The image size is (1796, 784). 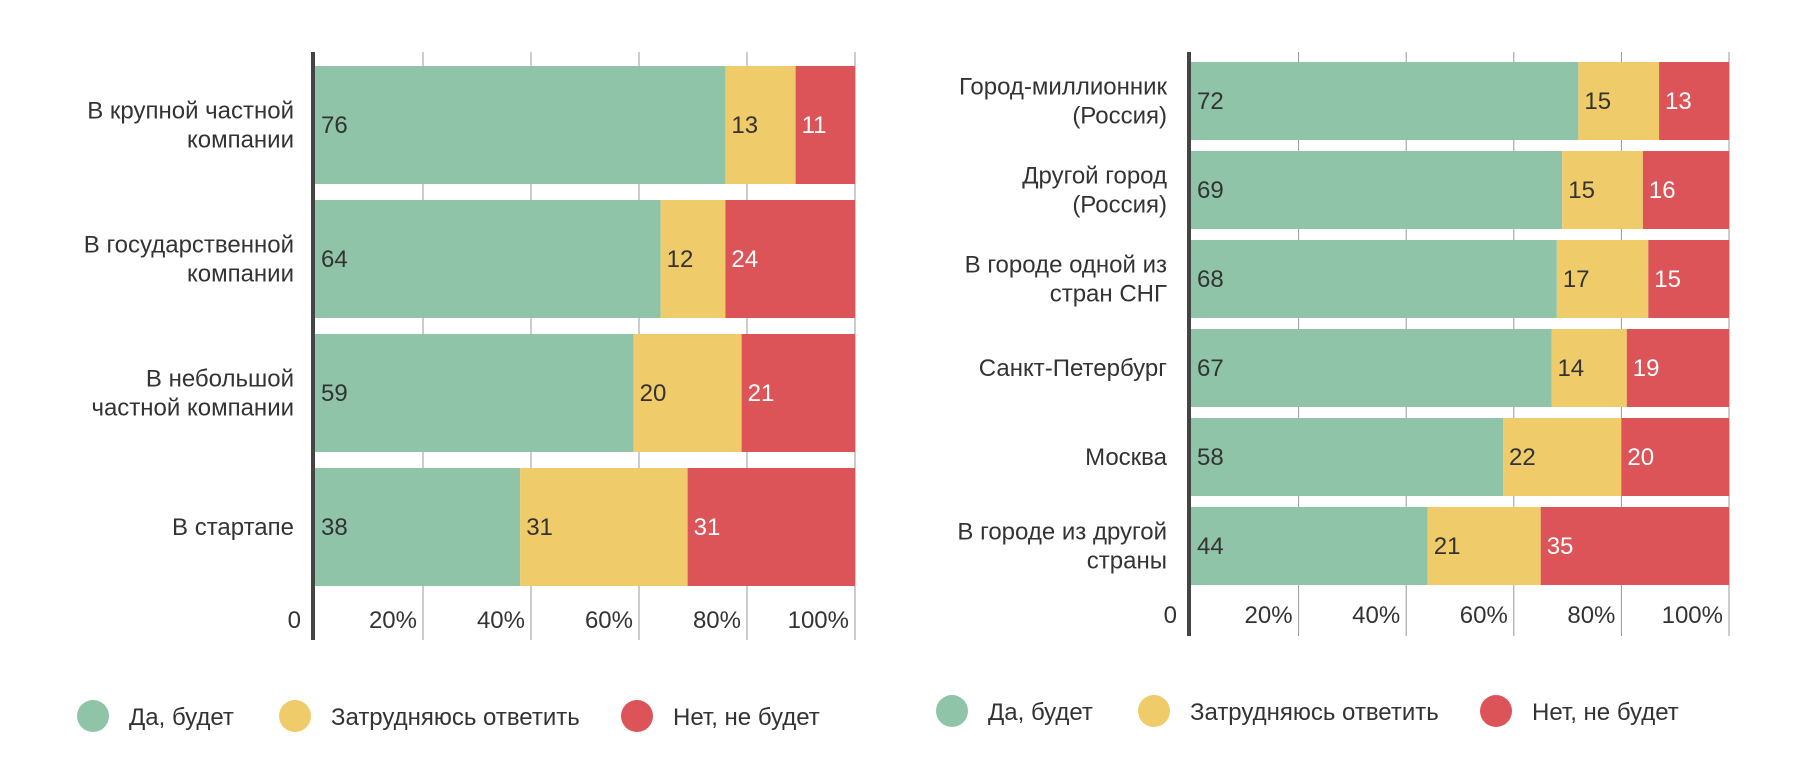 What do you see at coordinates (761, 393) in the screenshot?
I see `data-label-no: 21` at bounding box center [761, 393].